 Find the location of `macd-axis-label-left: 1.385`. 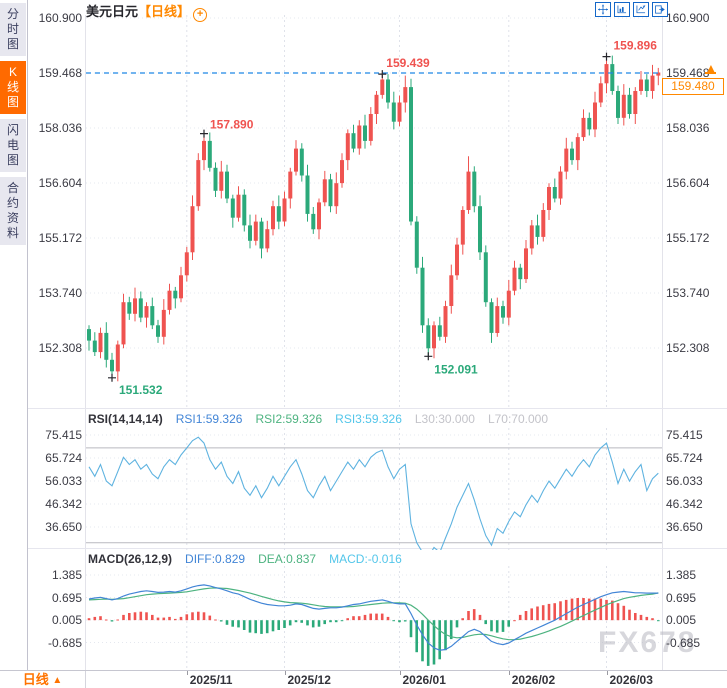

macd-axis-label-left: 1.385 is located at coordinates (66, 575).